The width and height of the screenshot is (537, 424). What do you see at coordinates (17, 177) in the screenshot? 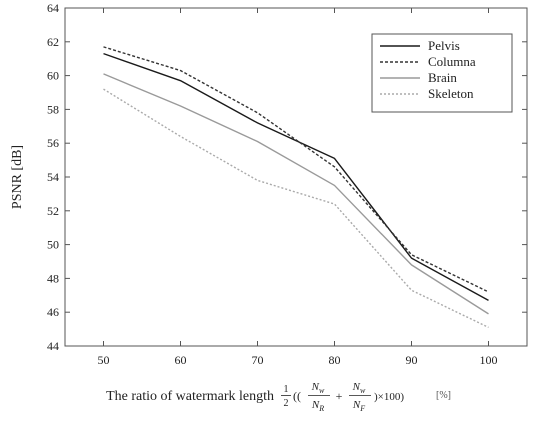
I see `y-axis-label: PSNR [dB]` at bounding box center [17, 177].